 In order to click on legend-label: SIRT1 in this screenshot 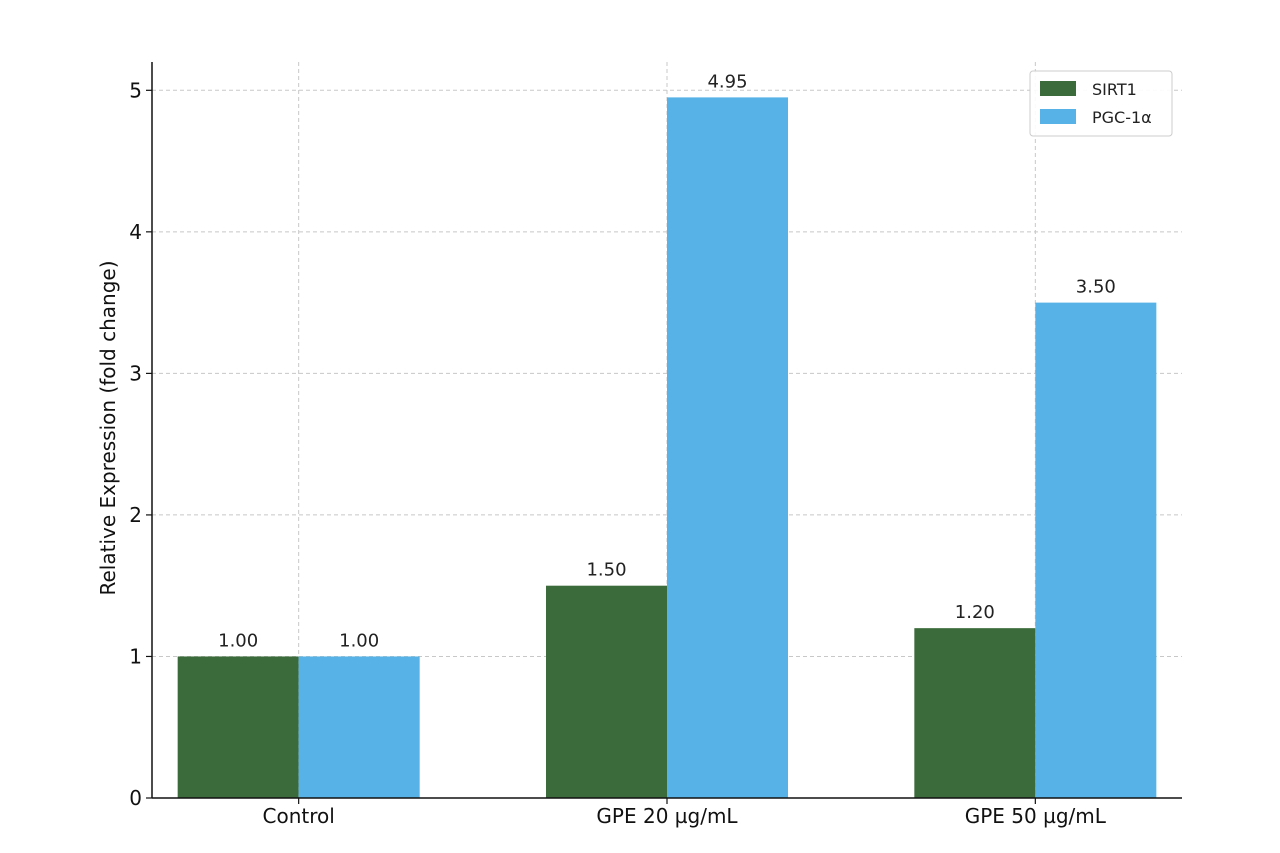, I will do `click(1114, 89)`.